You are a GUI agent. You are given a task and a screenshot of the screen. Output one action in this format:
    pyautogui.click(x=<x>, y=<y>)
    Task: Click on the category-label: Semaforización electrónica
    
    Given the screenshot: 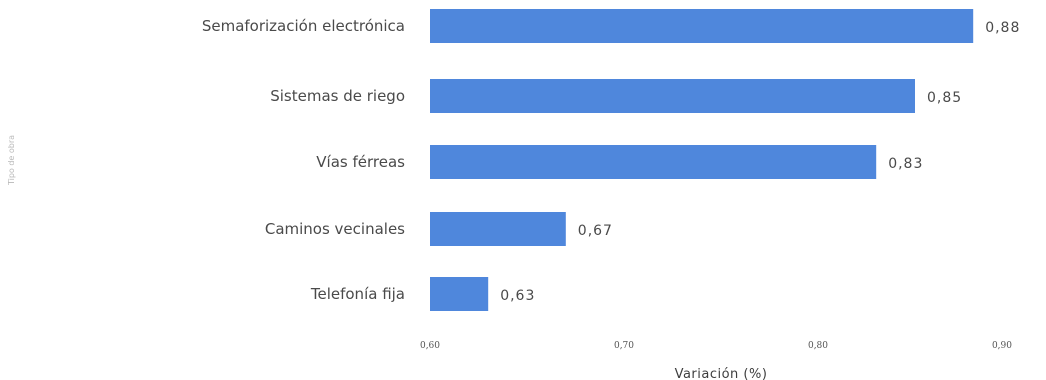 What is the action you would take?
    pyautogui.click(x=303, y=26)
    